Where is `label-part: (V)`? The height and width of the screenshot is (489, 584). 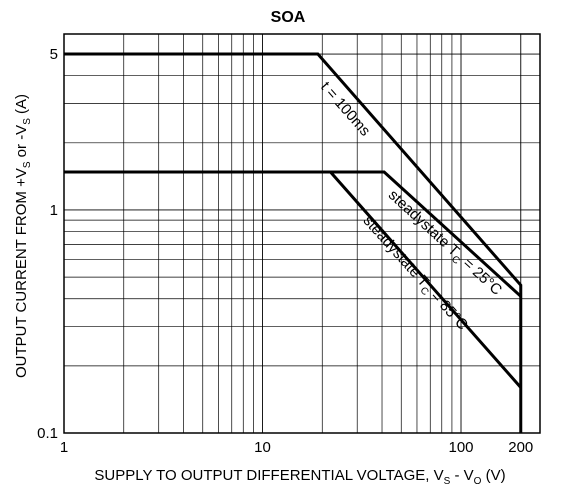
label-part: (V) is located at coordinates (493, 475).